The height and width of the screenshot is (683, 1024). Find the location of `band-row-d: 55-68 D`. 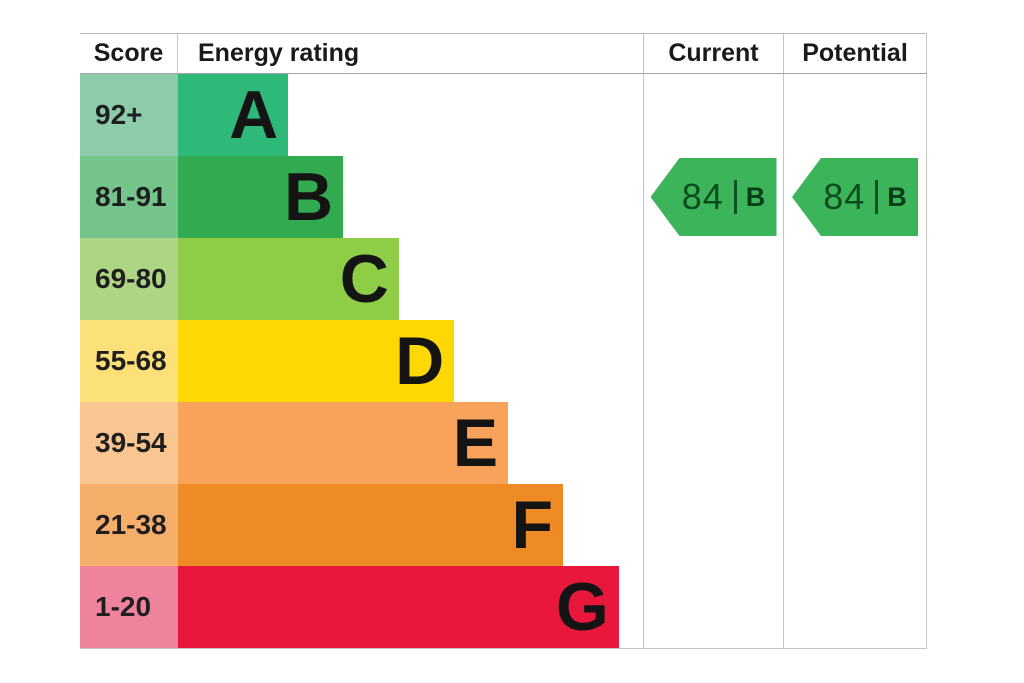

band-row-d: 55-68 D is located at coordinates (503, 361).